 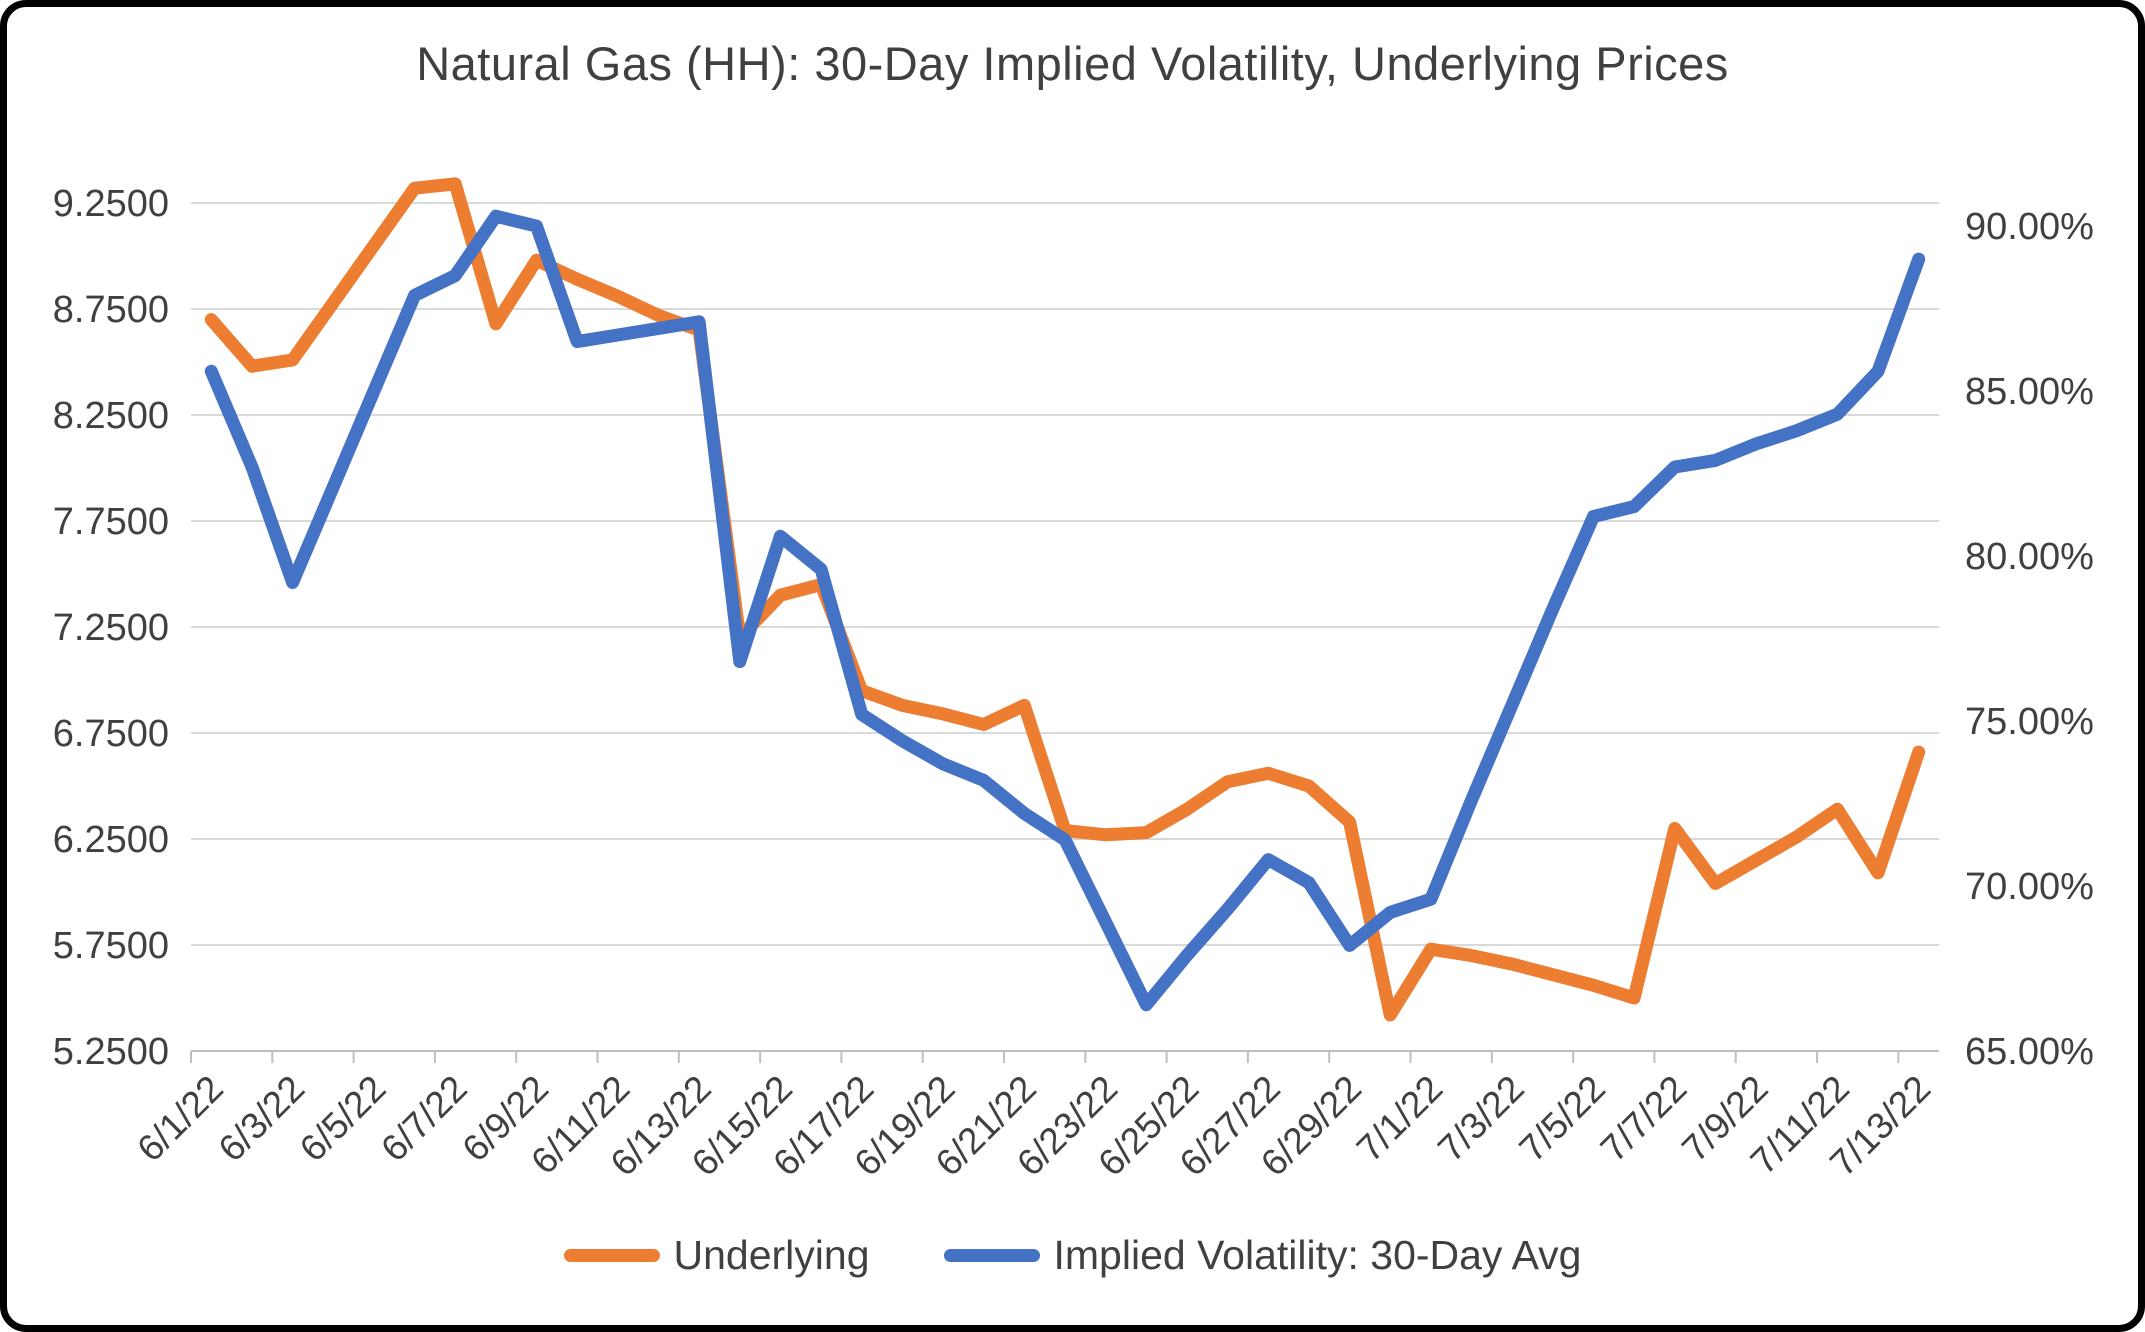 I want to click on y-axis-left-label: 5.2500, so click(x=111, y=1052).